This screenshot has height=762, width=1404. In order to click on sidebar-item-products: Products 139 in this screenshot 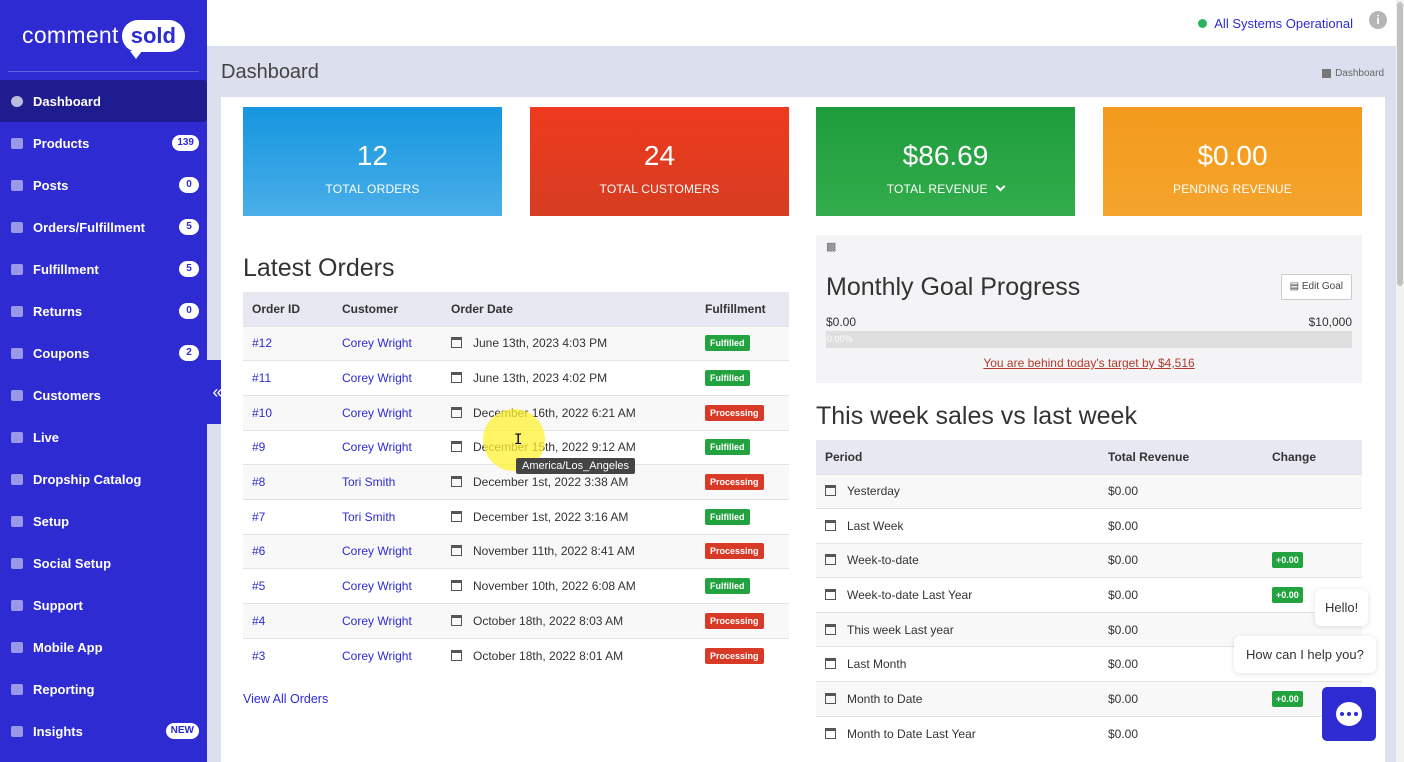, I will do `click(103, 143)`.